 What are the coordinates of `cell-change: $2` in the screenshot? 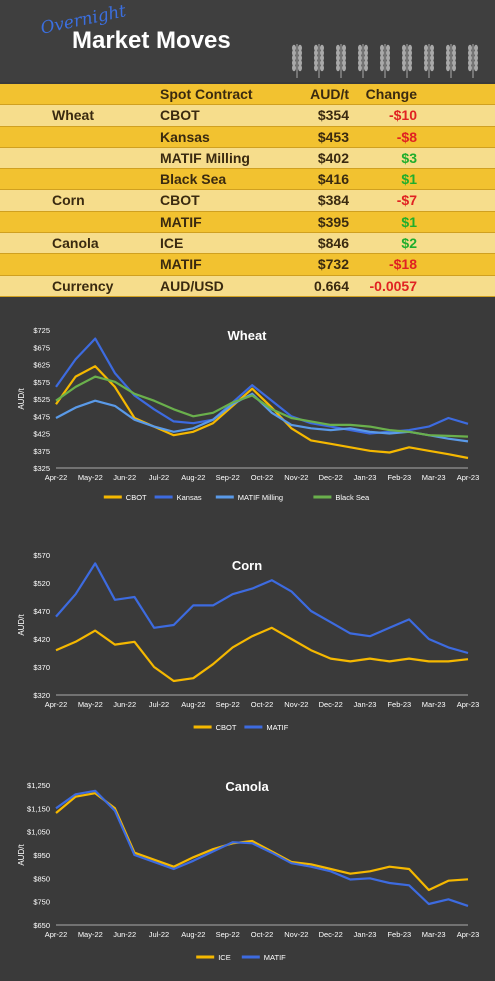 It's located at (409, 243).